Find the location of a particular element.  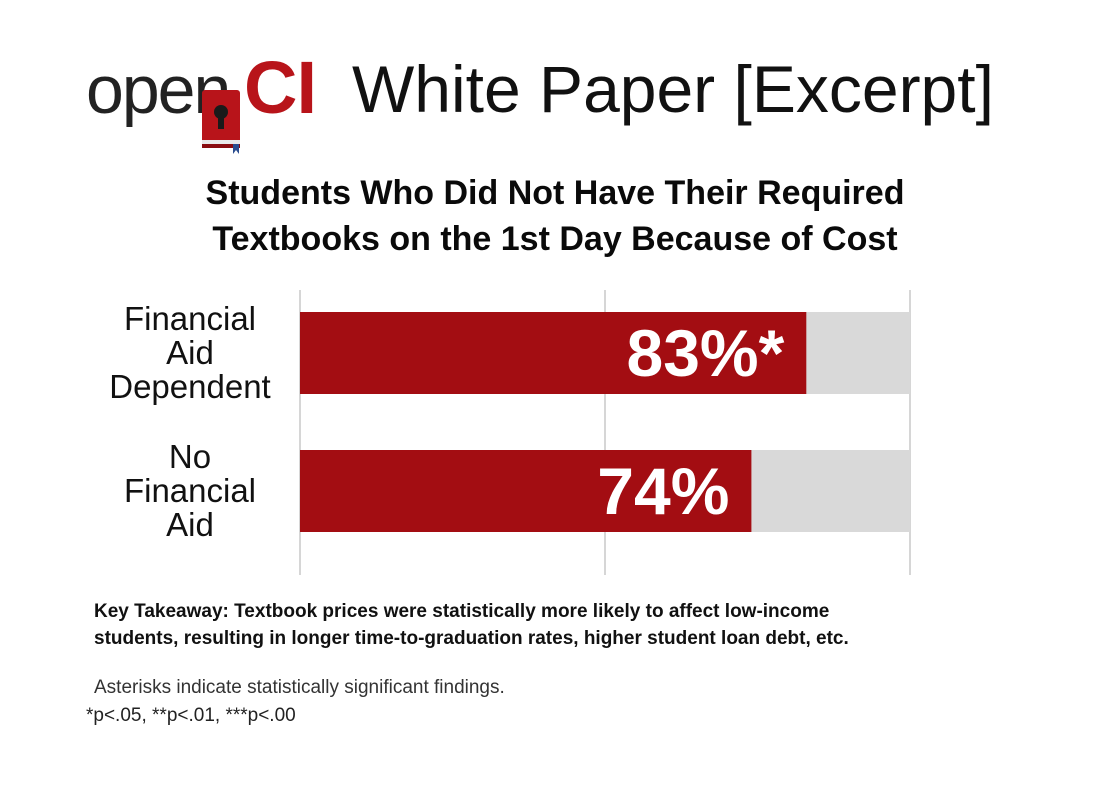

page-title: White Paper [Excerpt] is located at coordinates (673, 89).